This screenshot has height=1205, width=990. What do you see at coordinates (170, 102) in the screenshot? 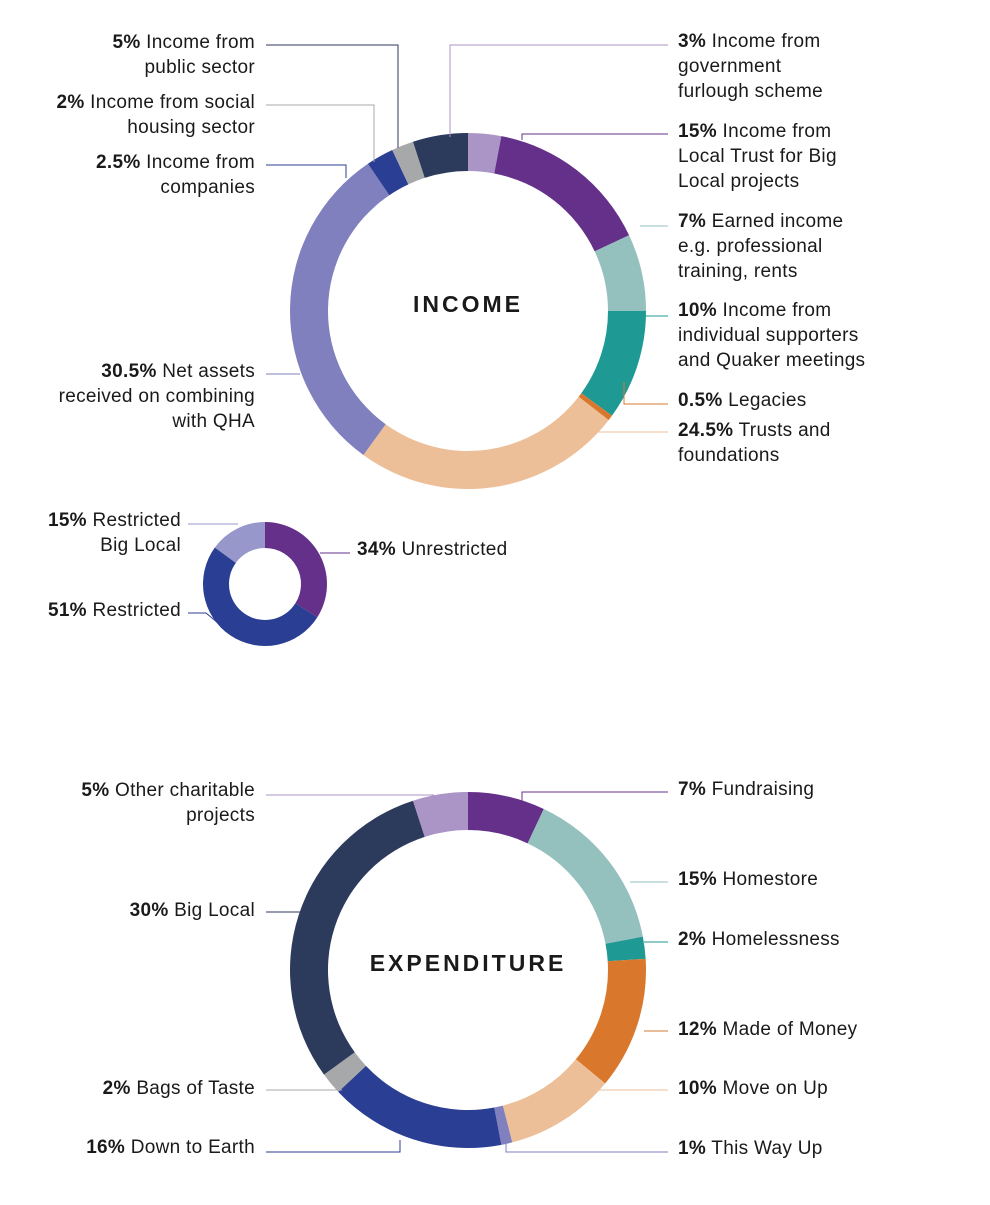
I see `slice-name: Income from social` at bounding box center [170, 102].